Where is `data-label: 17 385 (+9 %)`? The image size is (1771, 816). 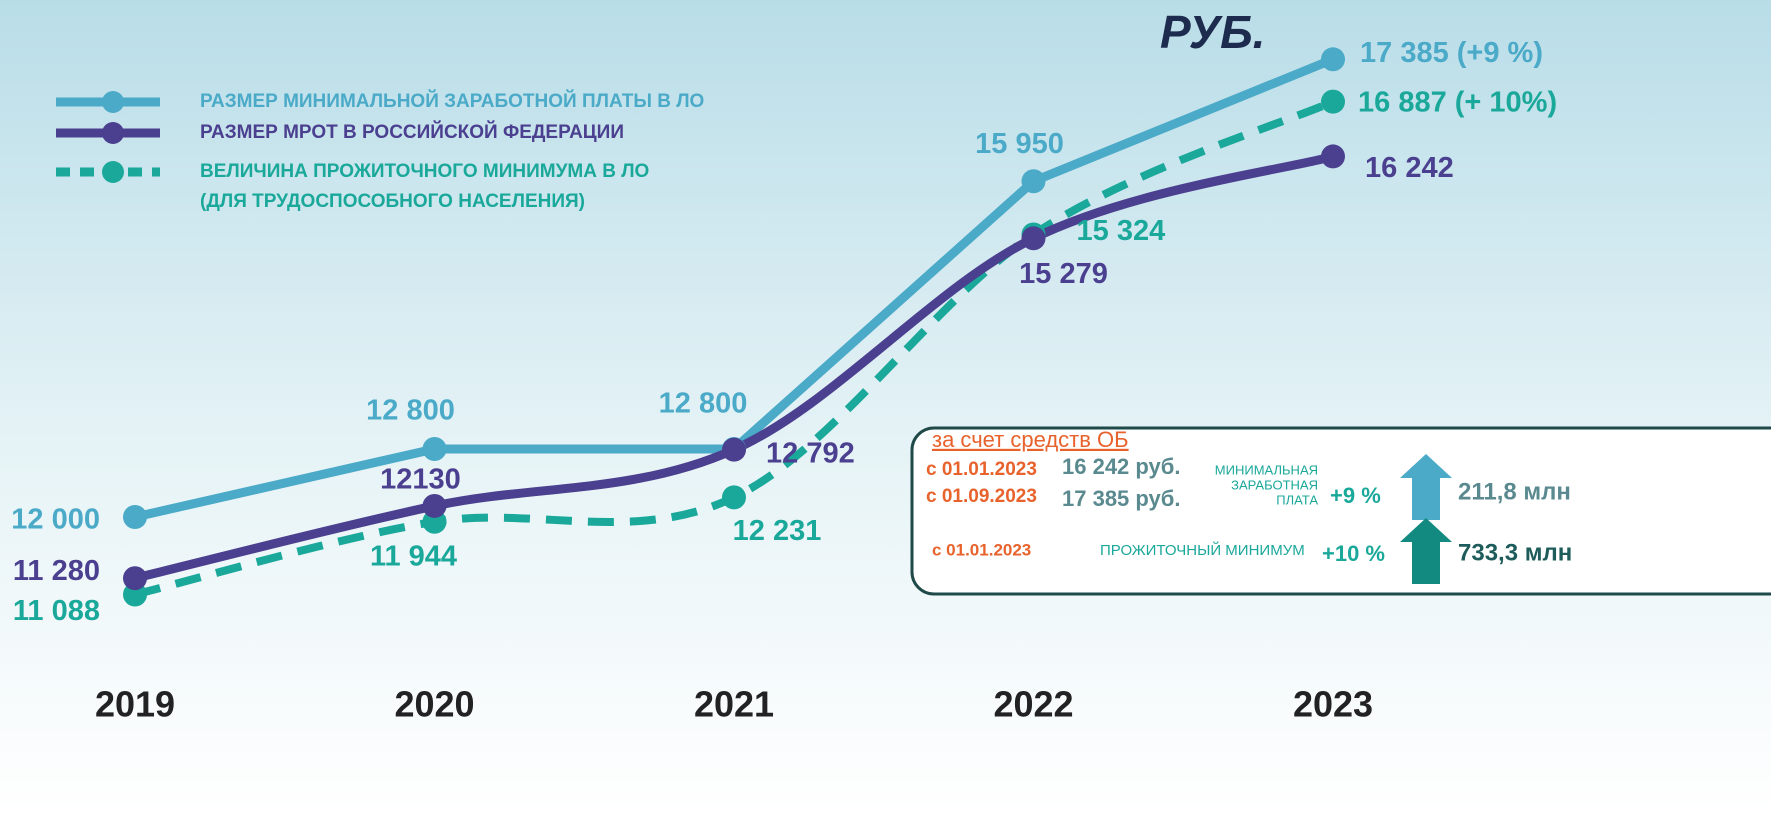
data-label: 17 385 (+9 %) is located at coordinates (1451, 53).